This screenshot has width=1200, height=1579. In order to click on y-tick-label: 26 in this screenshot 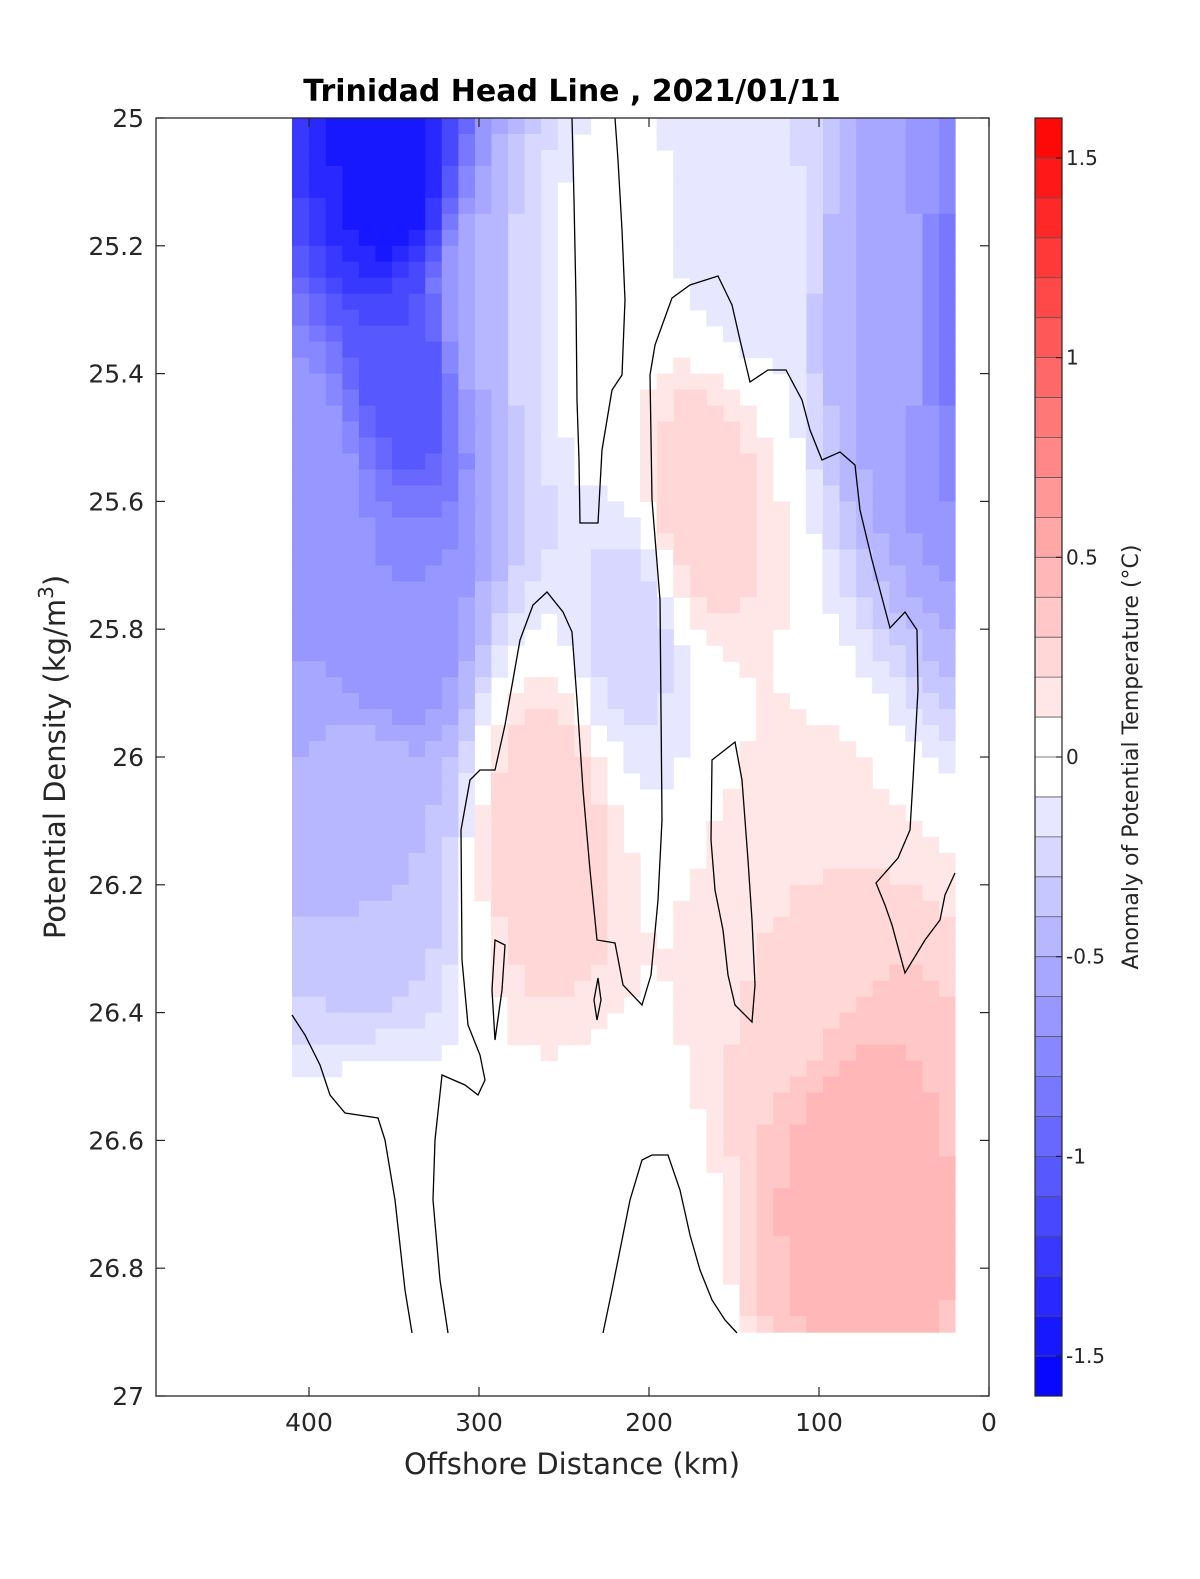, I will do `click(128, 757)`.